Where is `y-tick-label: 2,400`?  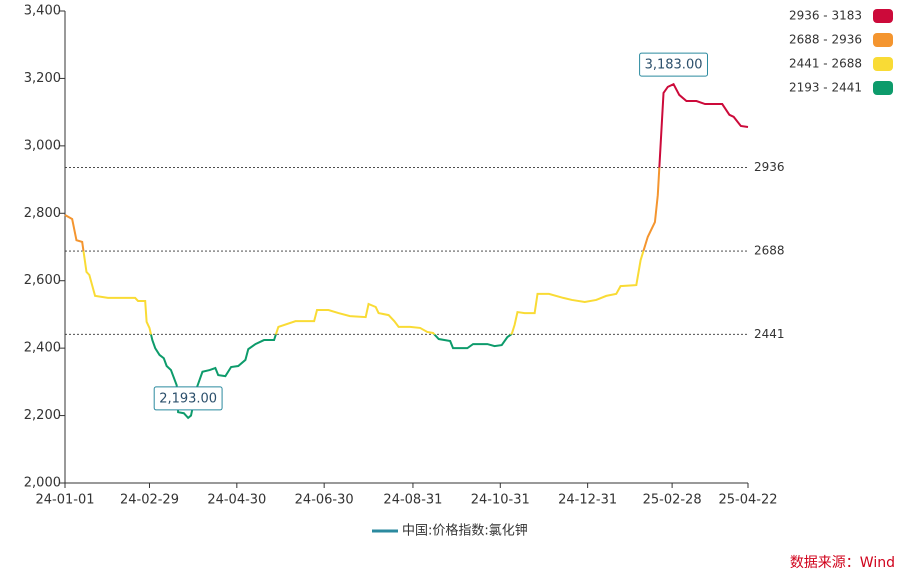
y-tick-label: 2,400 is located at coordinates (42, 348).